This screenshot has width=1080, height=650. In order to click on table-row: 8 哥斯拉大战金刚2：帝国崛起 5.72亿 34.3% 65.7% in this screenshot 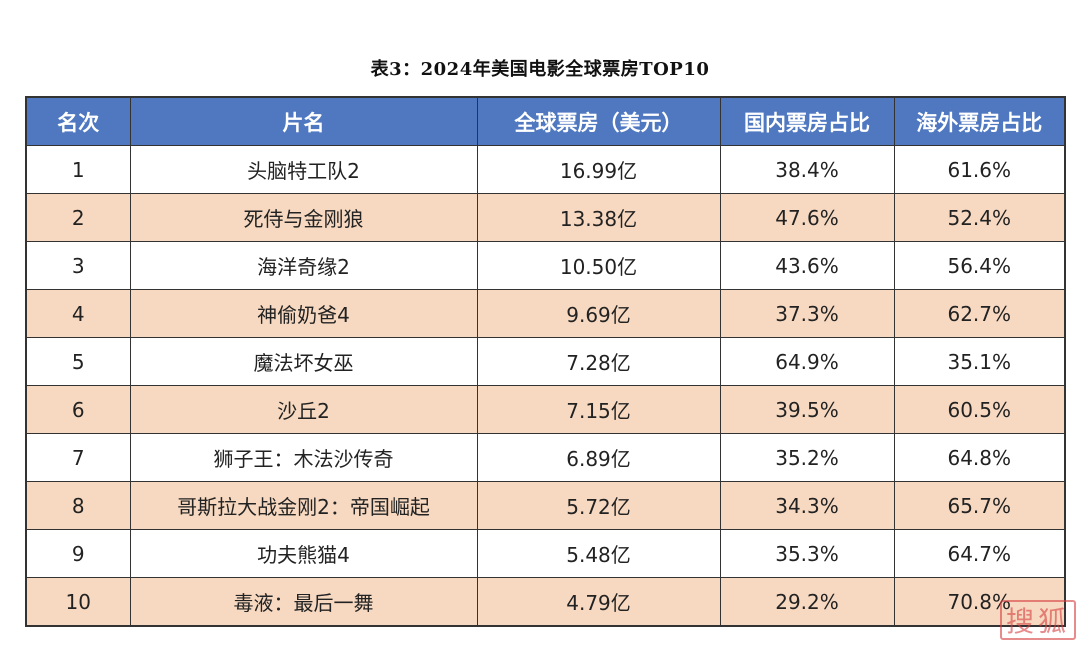, I will do `click(545, 505)`.